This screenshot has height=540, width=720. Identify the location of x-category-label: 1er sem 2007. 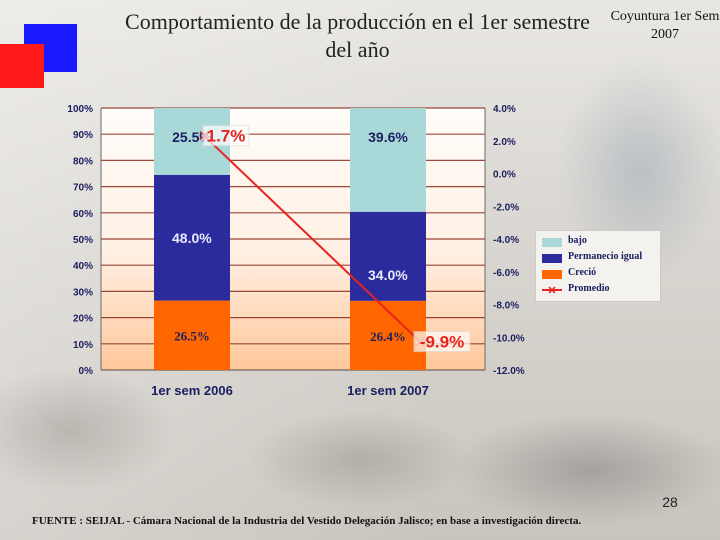
(388, 390).